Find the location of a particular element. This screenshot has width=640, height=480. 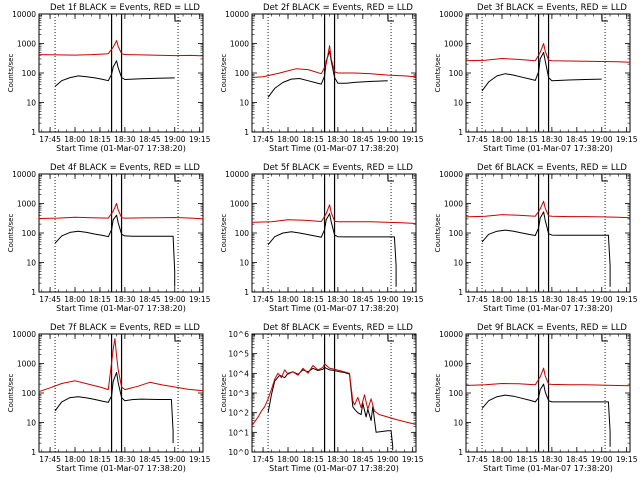

y-tick-label: 10^3 is located at coordinates (238, 393).